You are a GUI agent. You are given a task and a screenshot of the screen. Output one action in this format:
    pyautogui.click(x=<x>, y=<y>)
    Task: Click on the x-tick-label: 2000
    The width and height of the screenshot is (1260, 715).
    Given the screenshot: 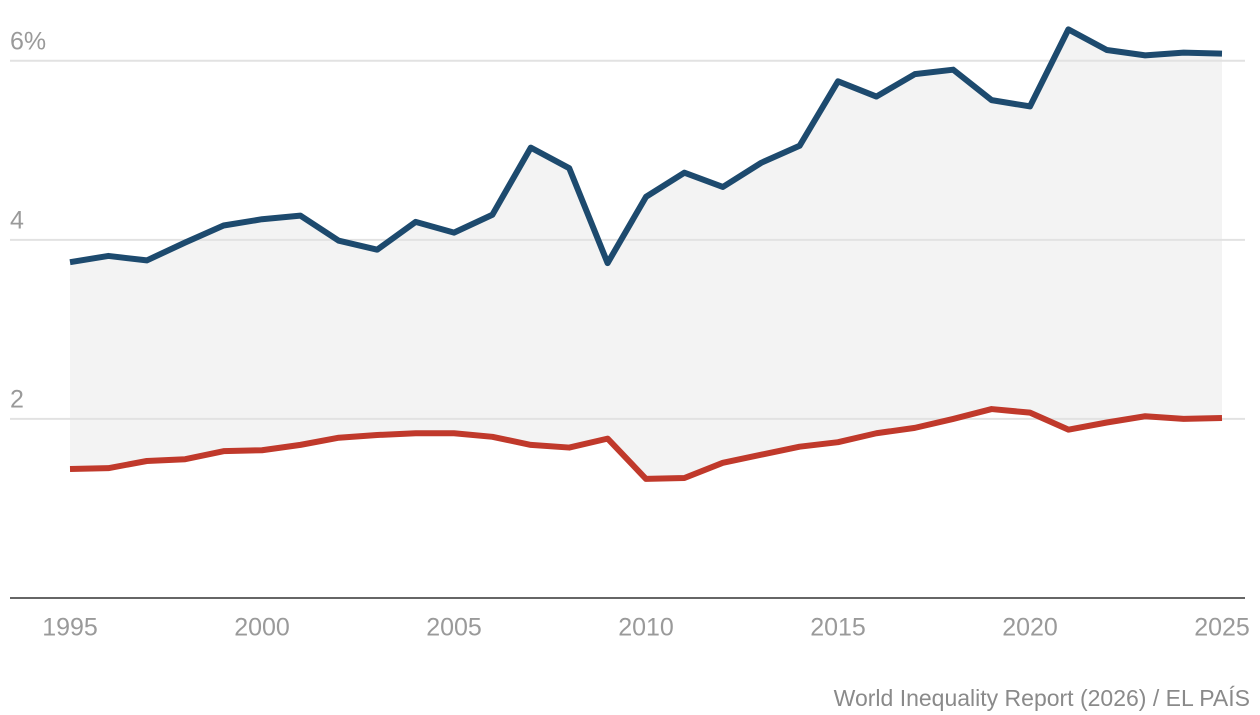 What is the action you would take?
    pyautogui.click(x=262, y=628)
    